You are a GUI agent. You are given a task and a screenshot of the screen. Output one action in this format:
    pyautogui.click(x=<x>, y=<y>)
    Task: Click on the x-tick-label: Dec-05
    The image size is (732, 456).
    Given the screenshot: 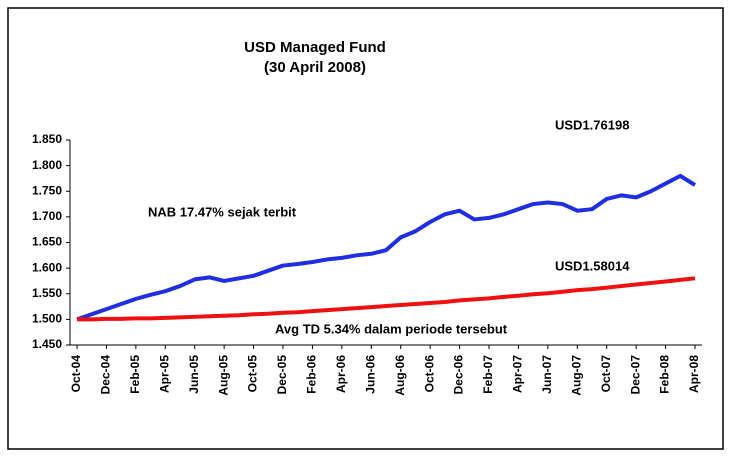 What is the action you would take?
    pyautogui.click(x=282, y=375)
    